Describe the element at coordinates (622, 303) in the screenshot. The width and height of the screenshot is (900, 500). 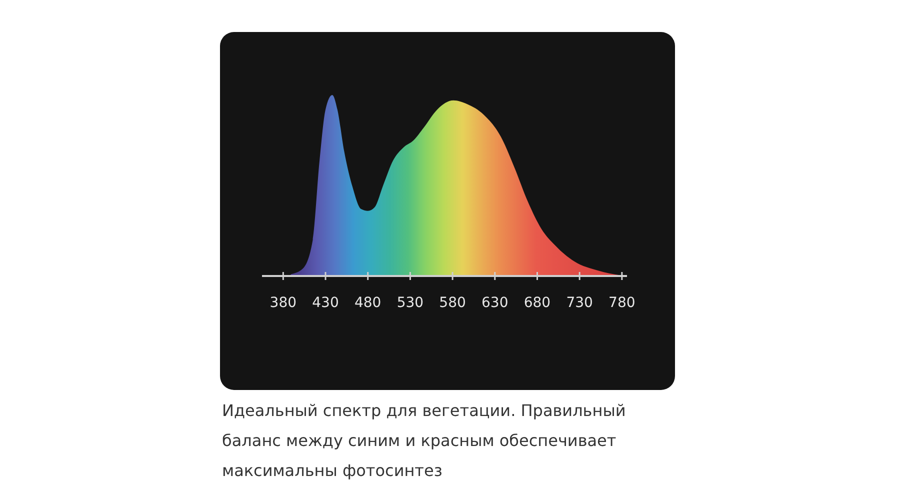
I see `x-tick-label: 780` at that location.